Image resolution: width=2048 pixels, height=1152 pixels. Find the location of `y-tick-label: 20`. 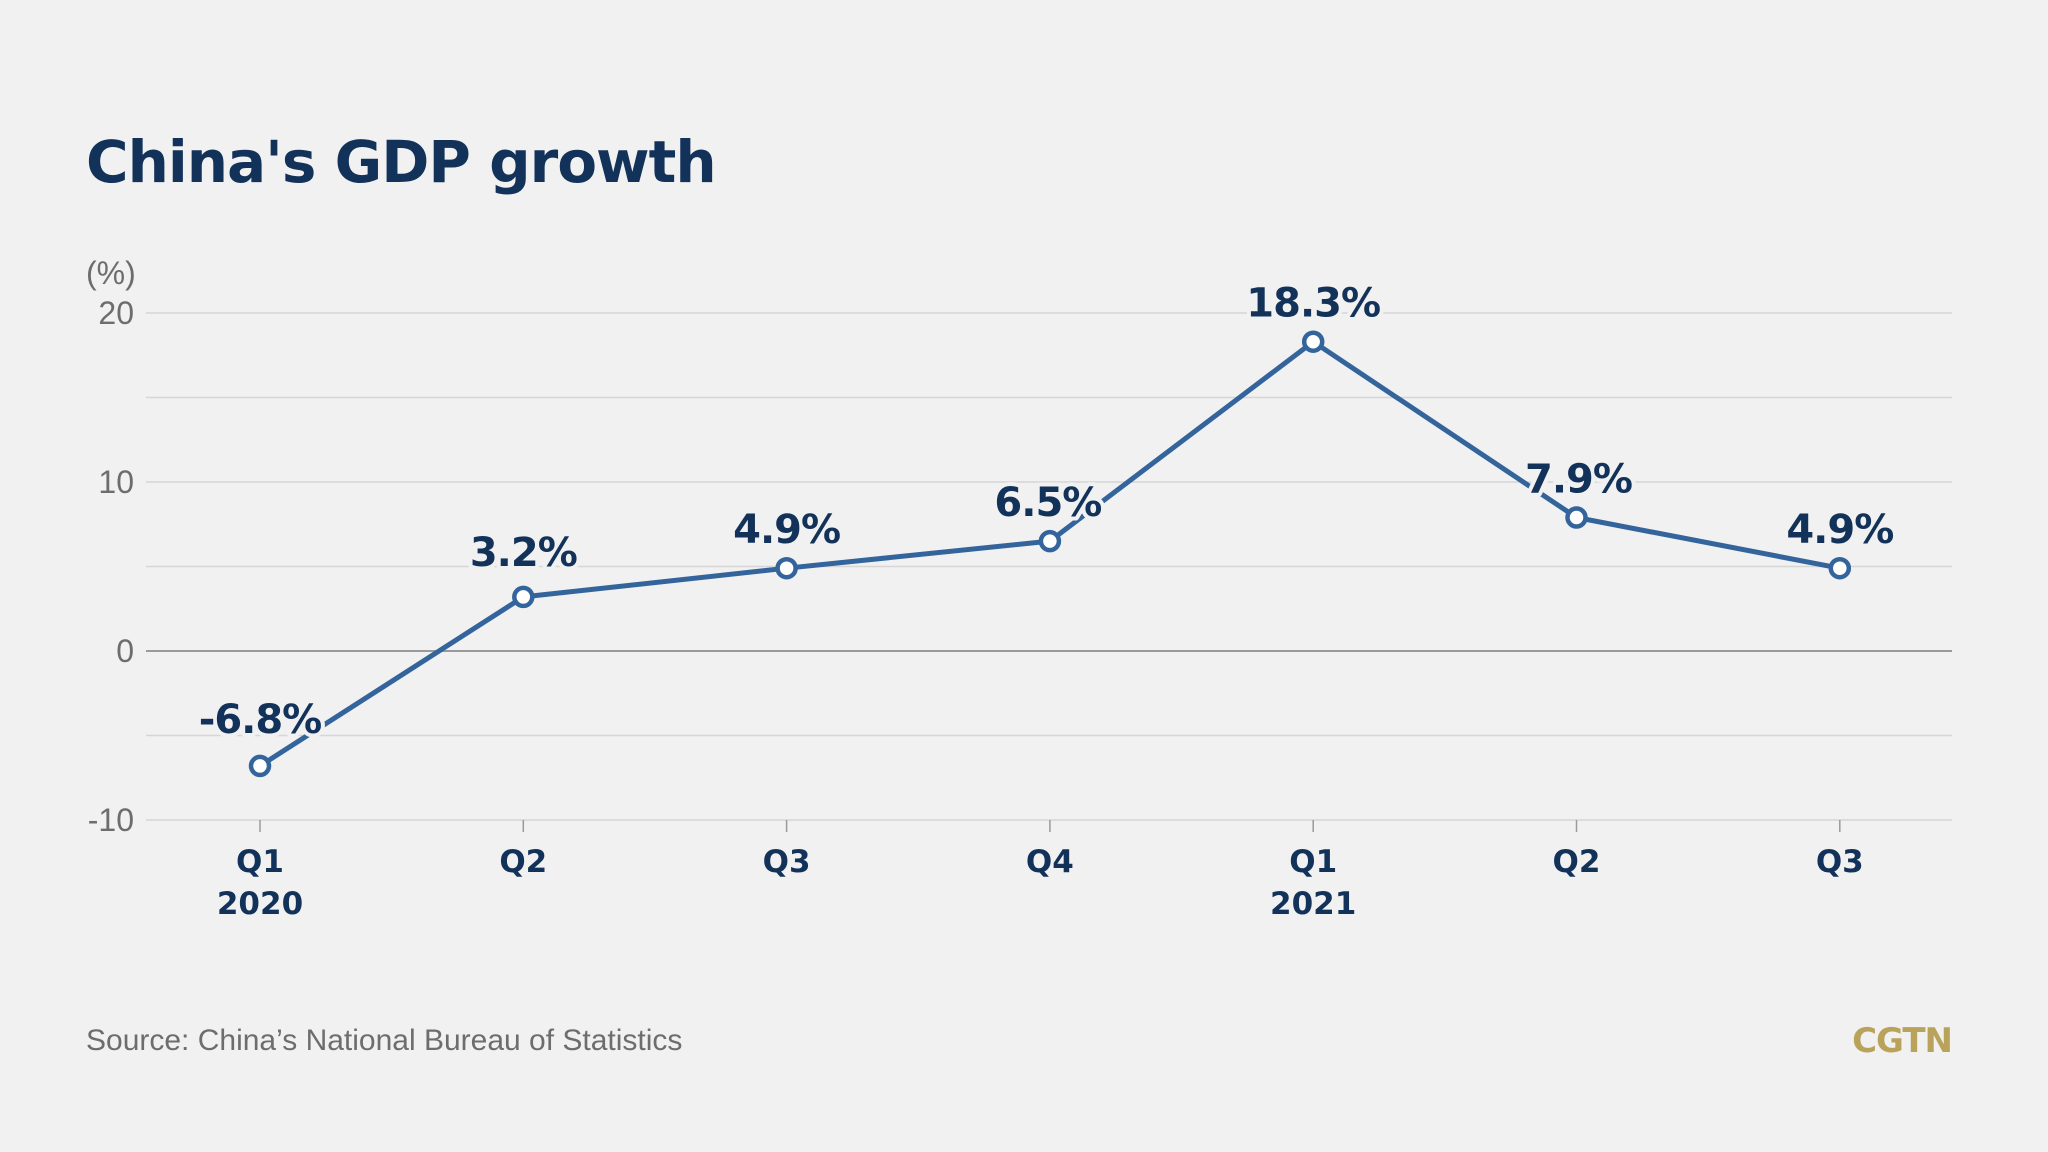

y-tick-label: 20 is located at coordinates (116, 313).